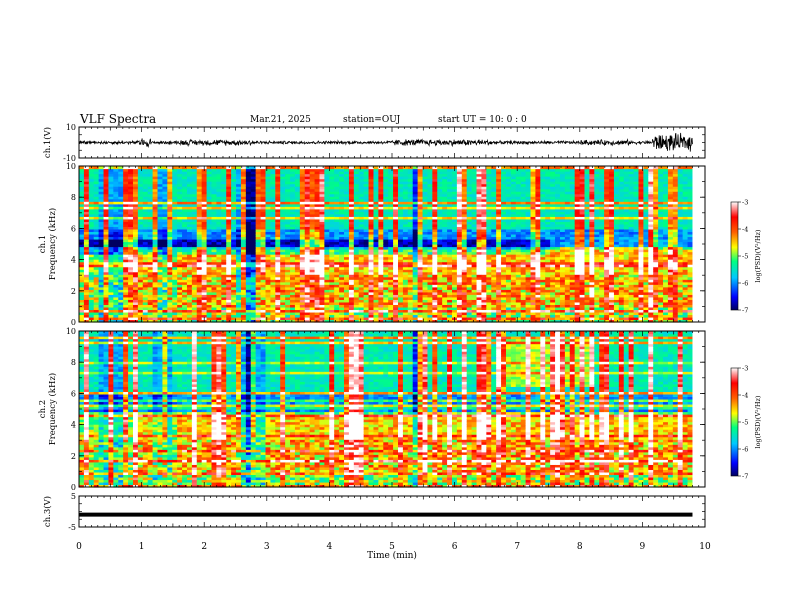 Image resolution: width=792 pixels, height=612 pixels. What do you see at coordinates (72, 527) in the screenshot?
I see `ch3-waveform-y-tick-label: -5` at bounding box center [72, 527].